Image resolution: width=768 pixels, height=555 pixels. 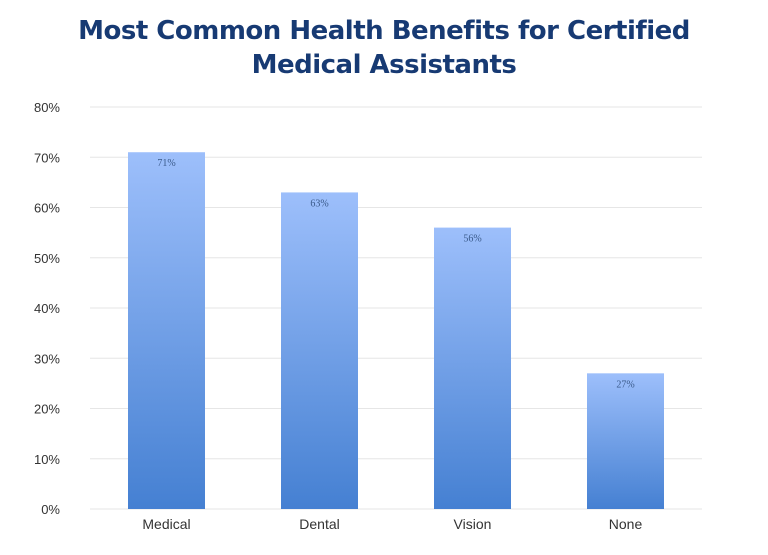 I want to click on y-tick-label: 10%, so click(x=47, y=459).